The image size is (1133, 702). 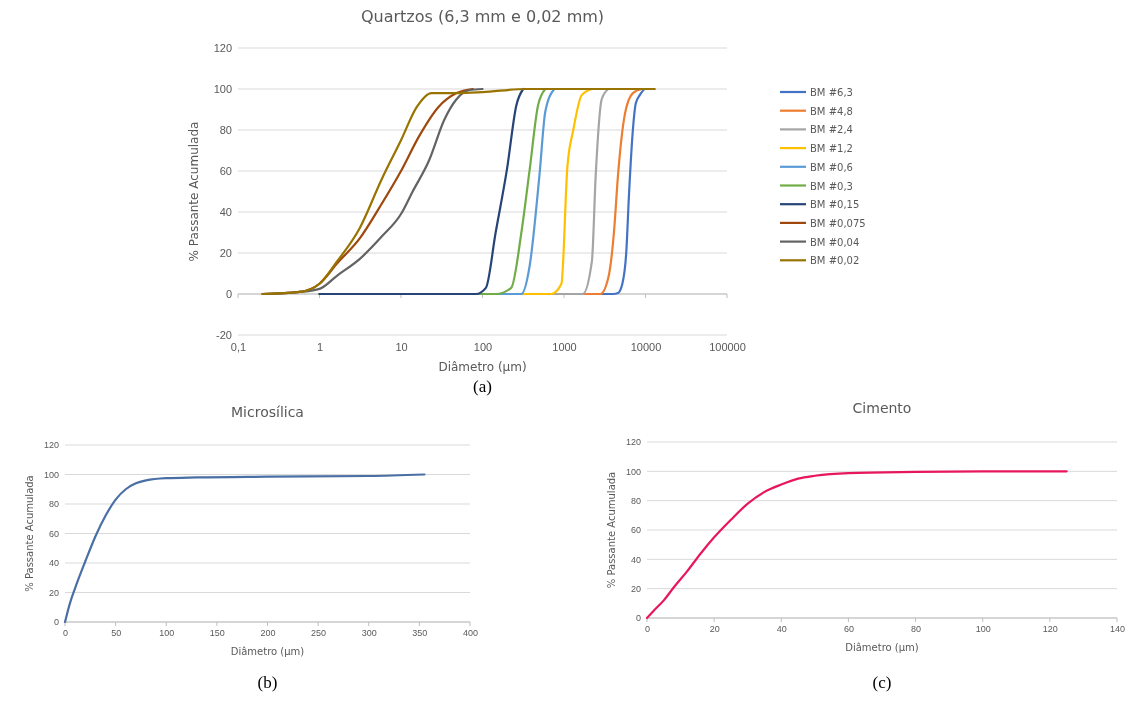 What do you see at coordinates (831, 92) in the screenshot?
I see `legend-label: BM #6,3` at bounding box center [831, 92].